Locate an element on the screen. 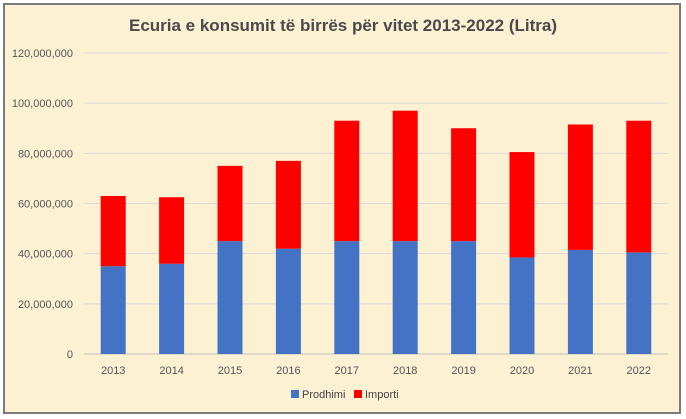 This screenshot has width=686, height=419. bar-prodhimi-2015 is located at coordinates (230, 297).